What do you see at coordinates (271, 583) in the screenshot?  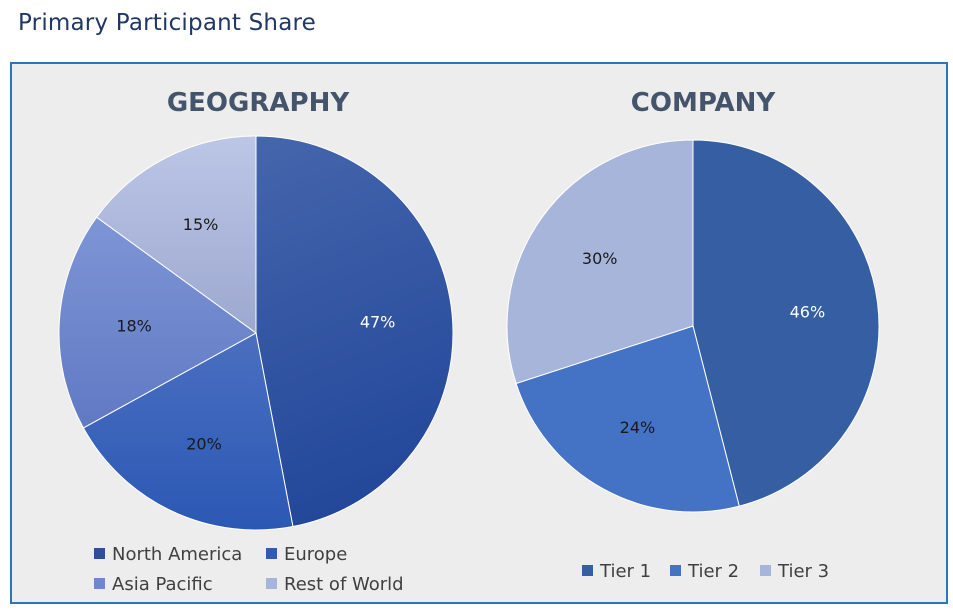 I see `legend-swatch-rest-of-world` at bounding box center [271, 583].